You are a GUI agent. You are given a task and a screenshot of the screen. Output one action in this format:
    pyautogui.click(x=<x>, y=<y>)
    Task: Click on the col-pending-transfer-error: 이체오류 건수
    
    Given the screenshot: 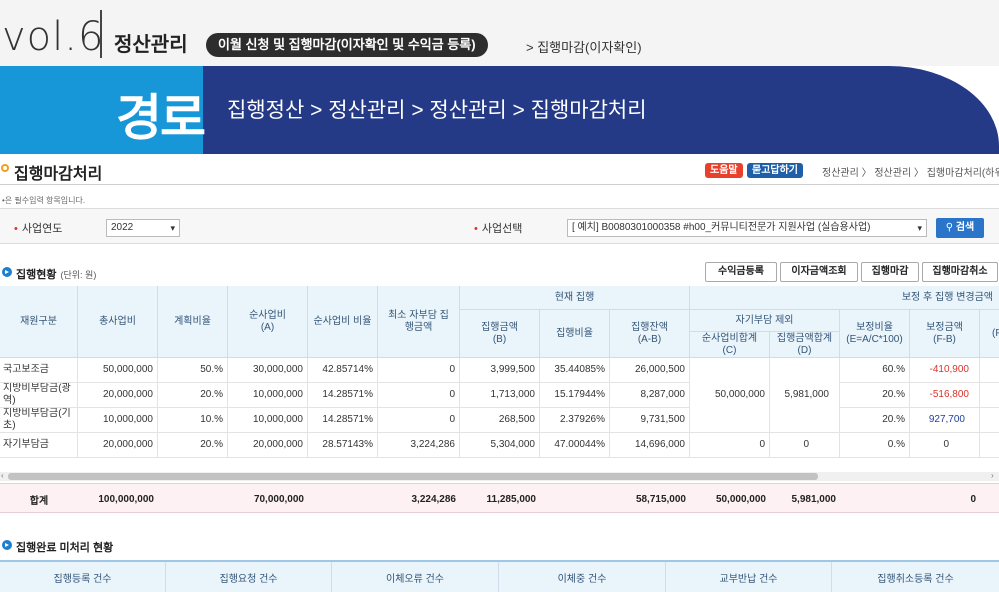 What is the action you would take?
    pyautogui.click(x=415, y=577)
    